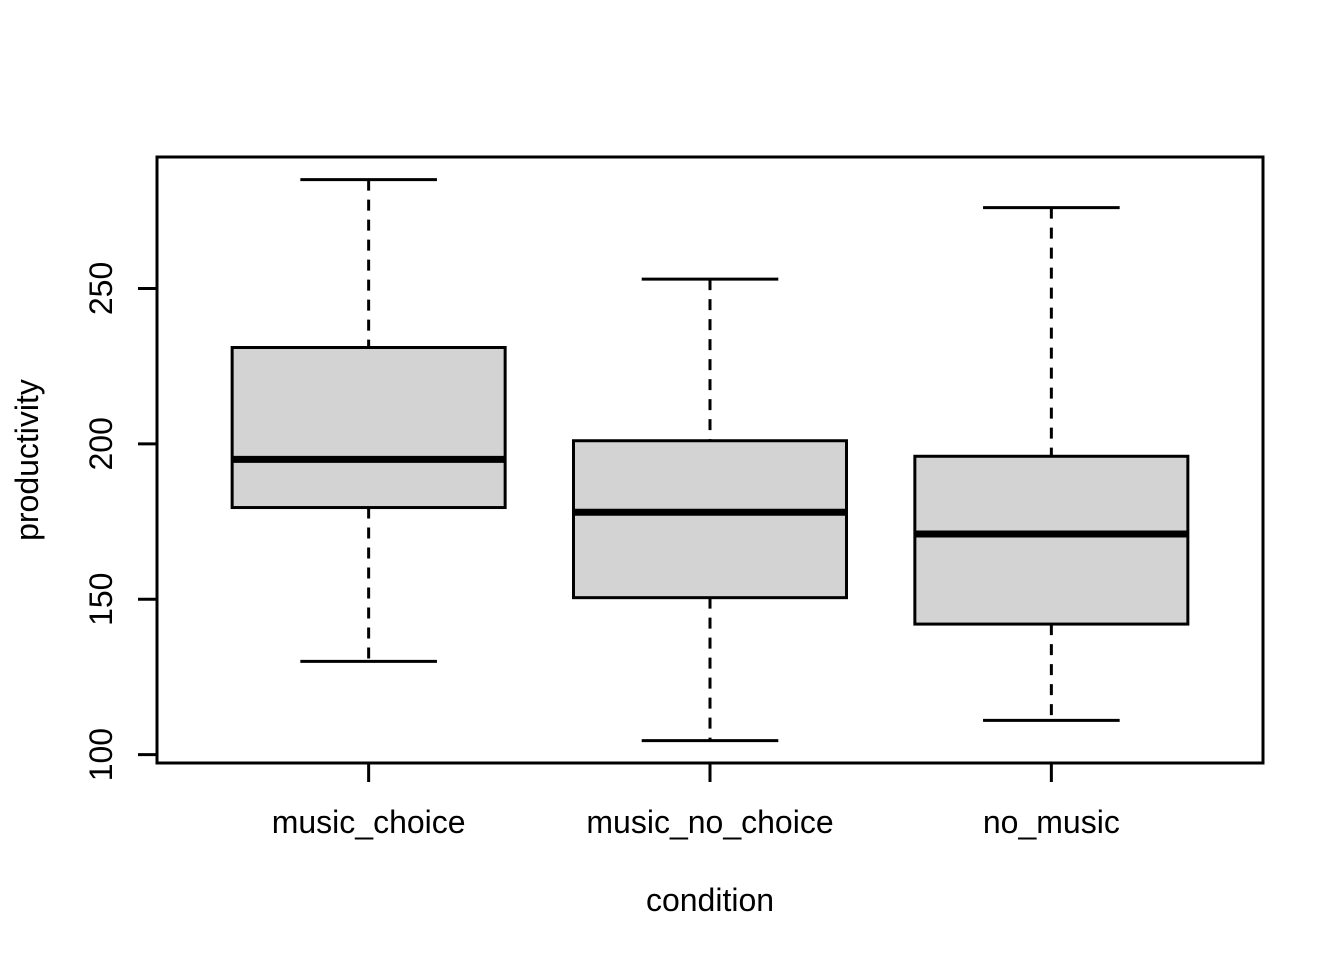  Describe the element at coordinates (101, 599) in the screenshot. I see `y-axis-tick-label: 150` at that location.